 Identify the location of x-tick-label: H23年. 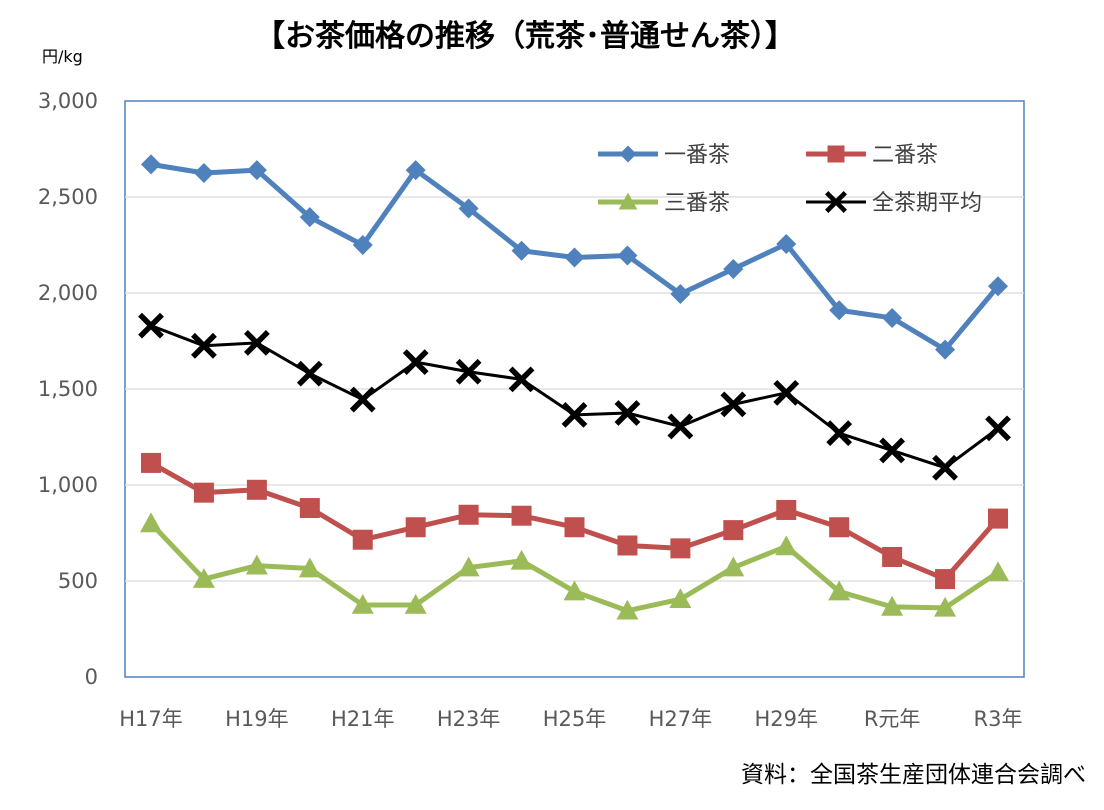
(469, 719).